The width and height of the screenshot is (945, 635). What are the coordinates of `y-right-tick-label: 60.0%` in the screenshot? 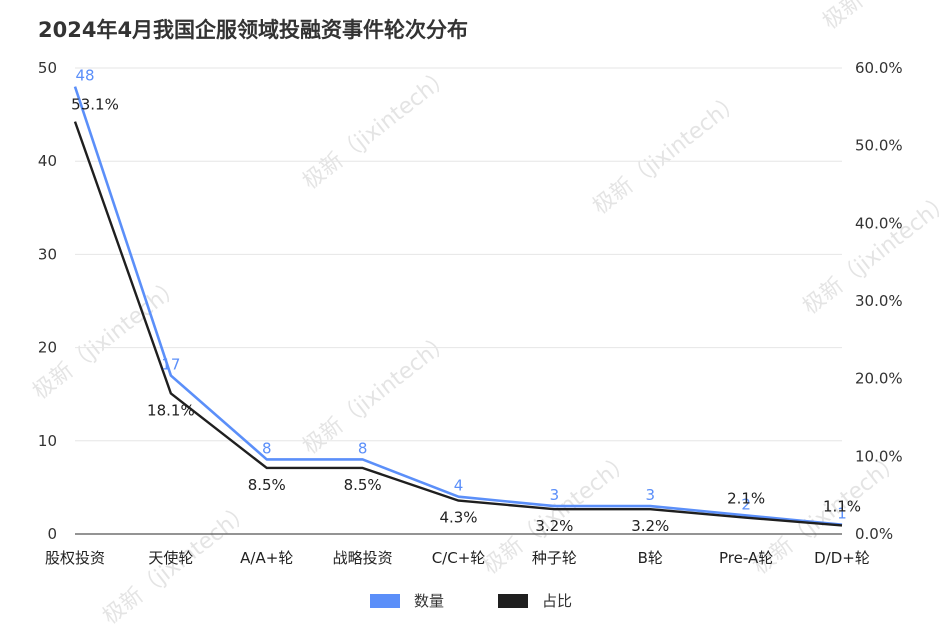 It's located at (879, 68).